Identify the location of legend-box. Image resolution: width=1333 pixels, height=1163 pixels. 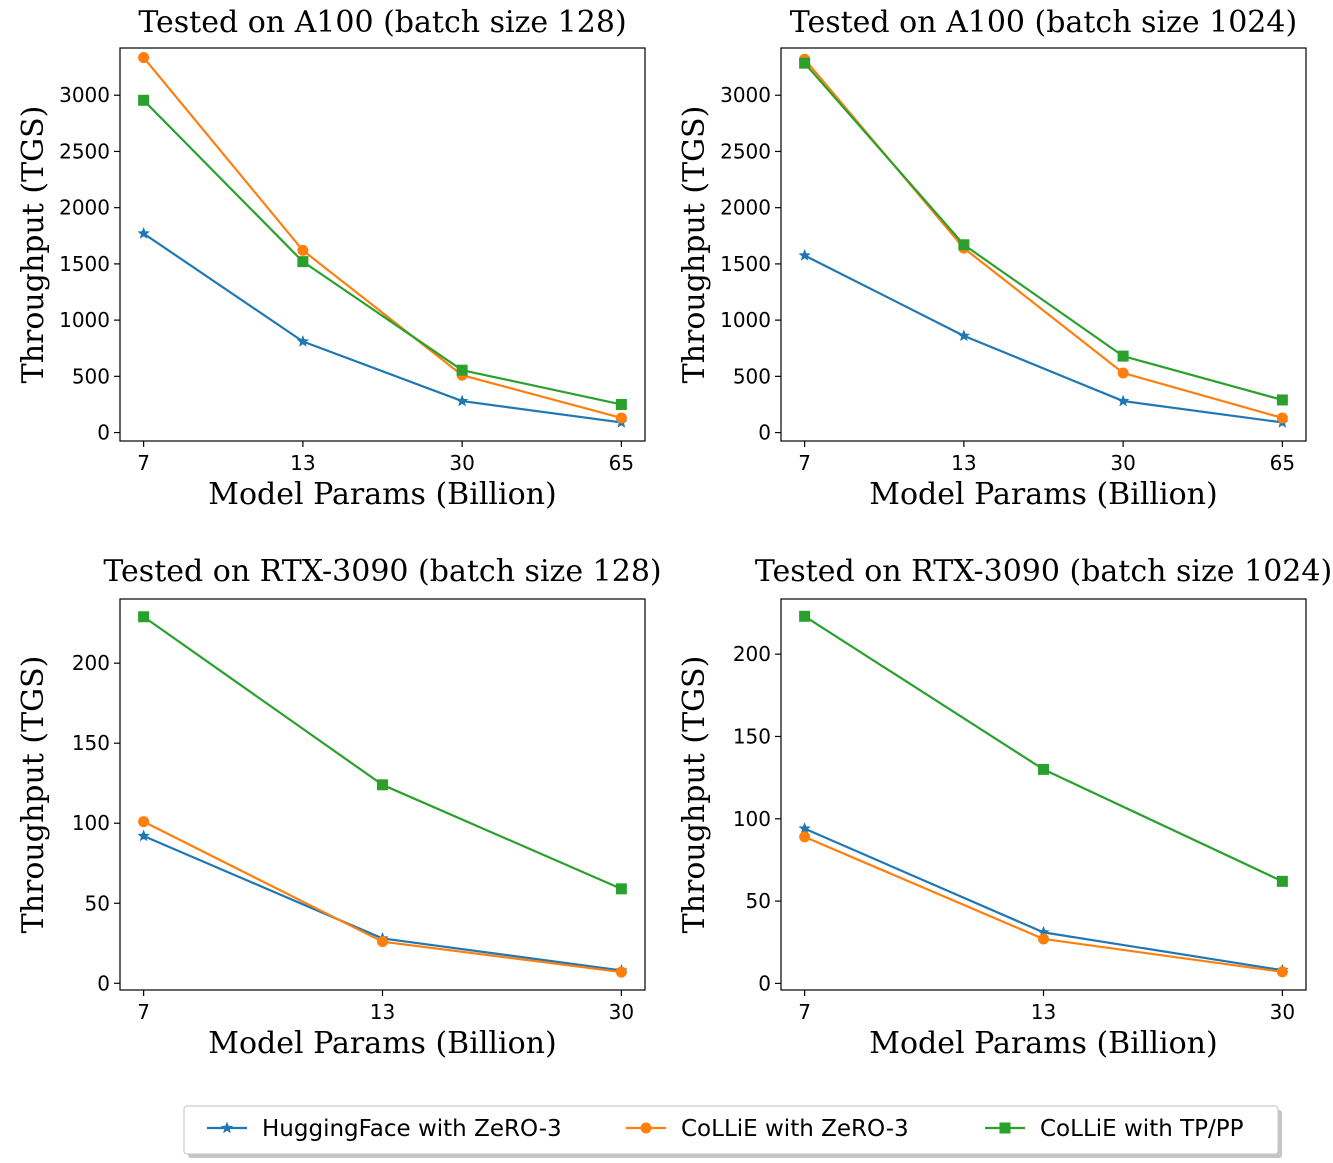
(731, 1130).